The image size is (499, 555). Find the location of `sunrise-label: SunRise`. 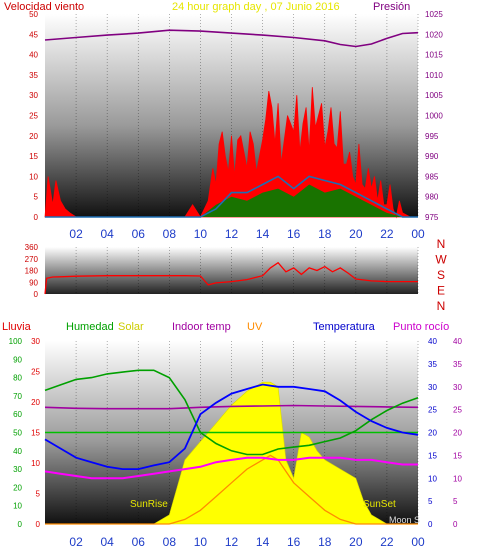

sunrise-label: SunRise is located at coordinates (149, 504).